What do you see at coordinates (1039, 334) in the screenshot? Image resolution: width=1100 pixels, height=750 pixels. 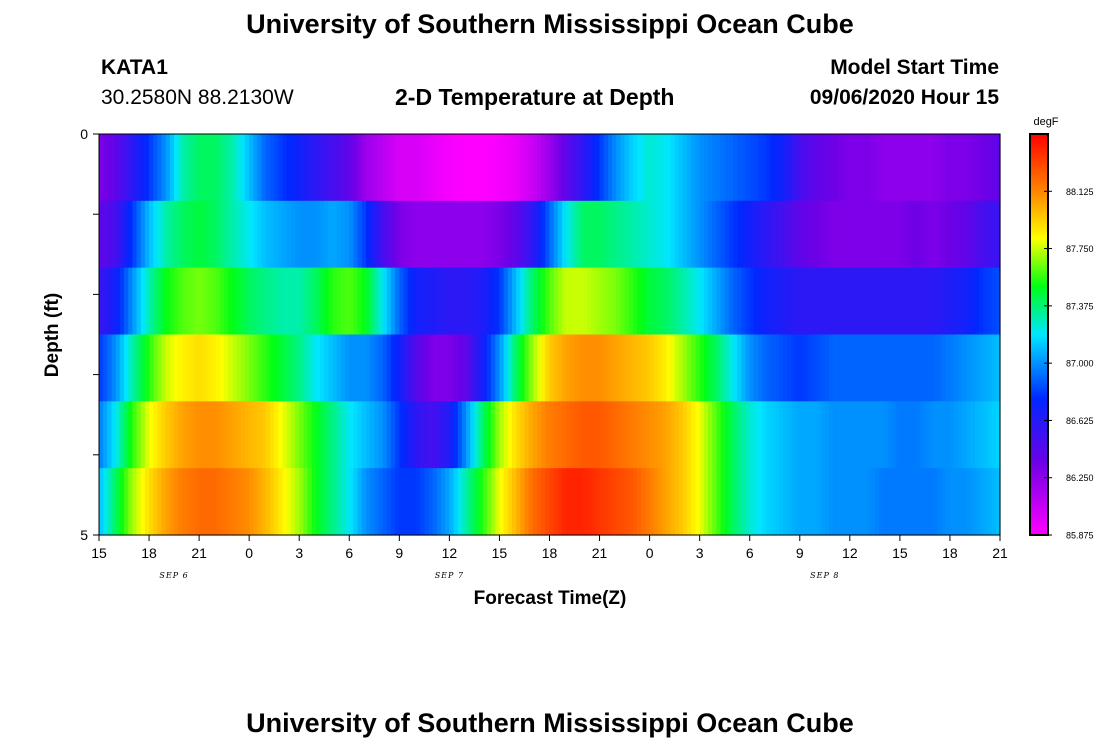 I see `colorbar-gradient` at bounding box center [1039, 334].